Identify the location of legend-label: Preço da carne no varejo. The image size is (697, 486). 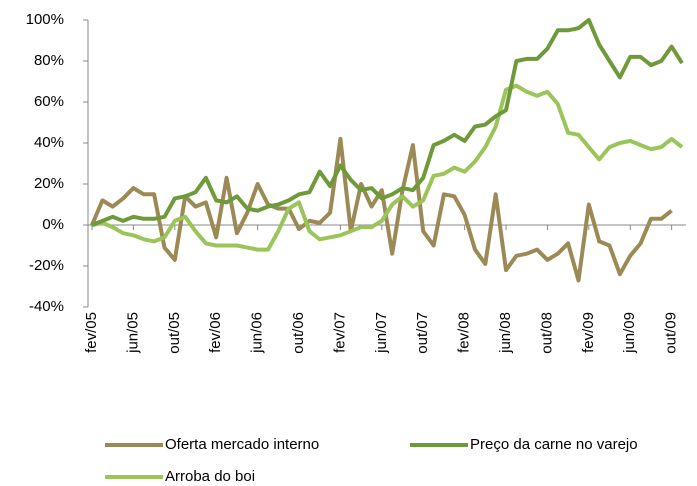
(554, 444).